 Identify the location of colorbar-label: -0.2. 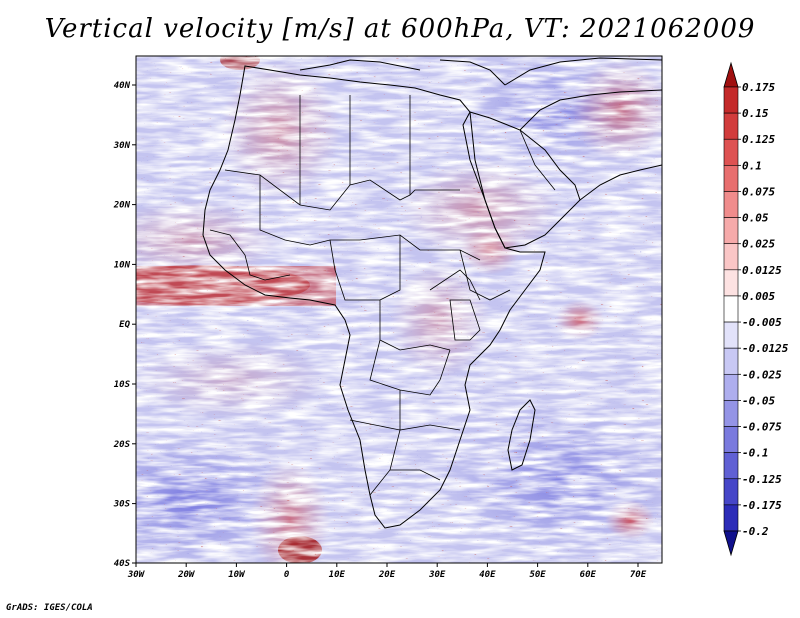
(755, 531).